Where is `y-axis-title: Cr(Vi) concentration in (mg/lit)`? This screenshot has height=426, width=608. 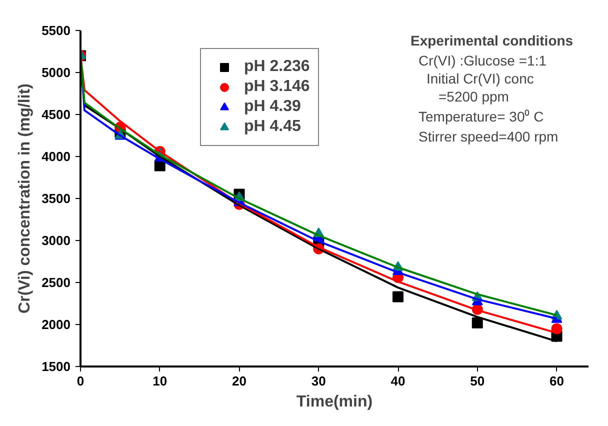 y-axis-title: Cr(Vi) concentration in (mg/lit) is located at coordinates (25, 199).